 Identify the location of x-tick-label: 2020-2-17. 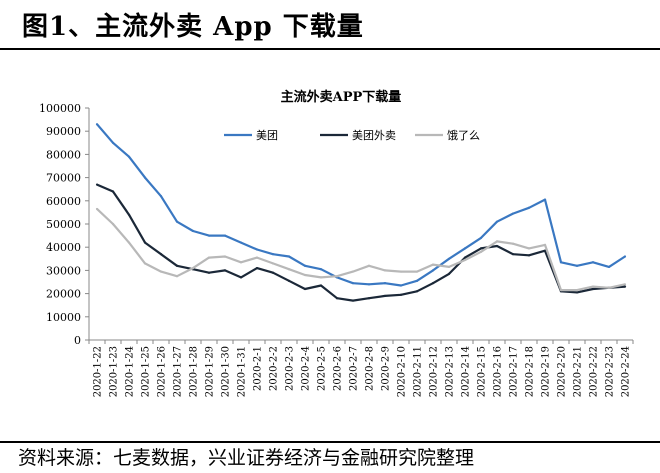
(514, 371).